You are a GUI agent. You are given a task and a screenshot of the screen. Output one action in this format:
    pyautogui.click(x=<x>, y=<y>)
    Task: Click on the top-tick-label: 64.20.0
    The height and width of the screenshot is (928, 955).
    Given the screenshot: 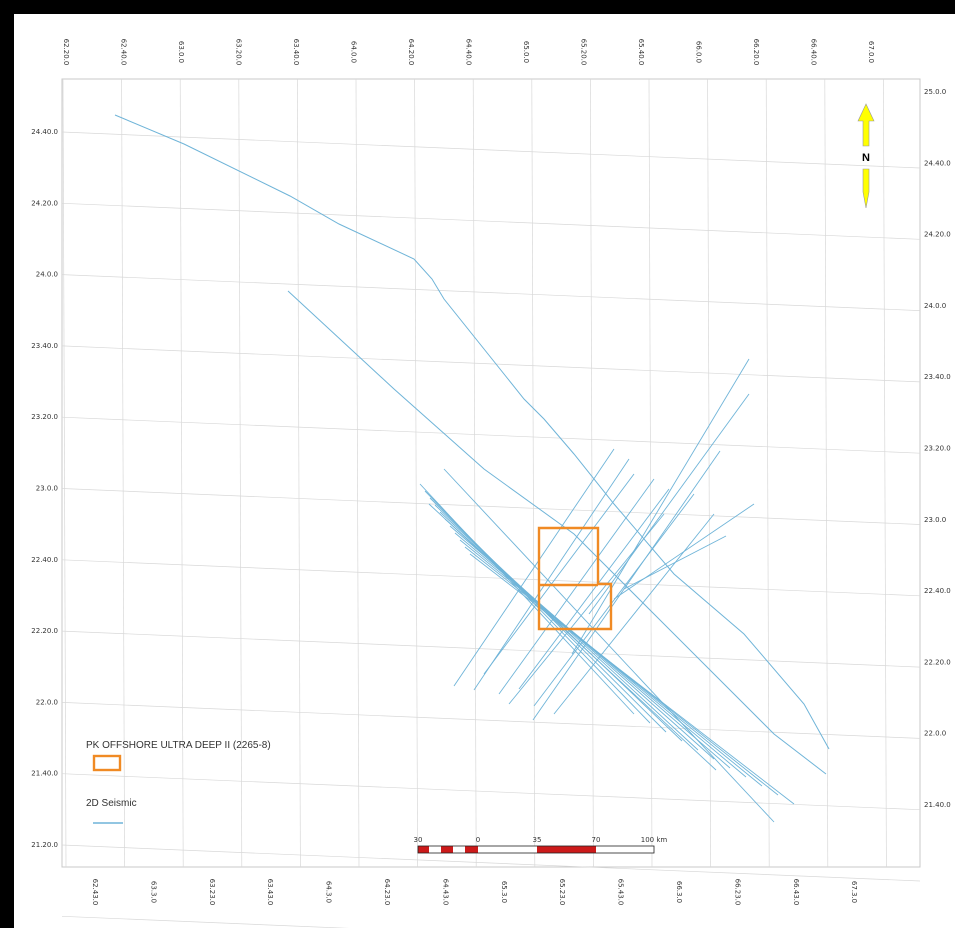 What is the action you would take?
    pyautogui.click(x=411, y=52)
    